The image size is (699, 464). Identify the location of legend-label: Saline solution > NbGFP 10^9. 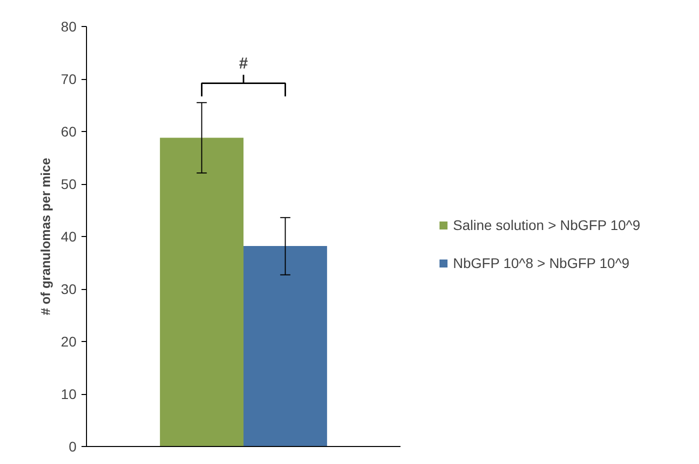
(546, 225).